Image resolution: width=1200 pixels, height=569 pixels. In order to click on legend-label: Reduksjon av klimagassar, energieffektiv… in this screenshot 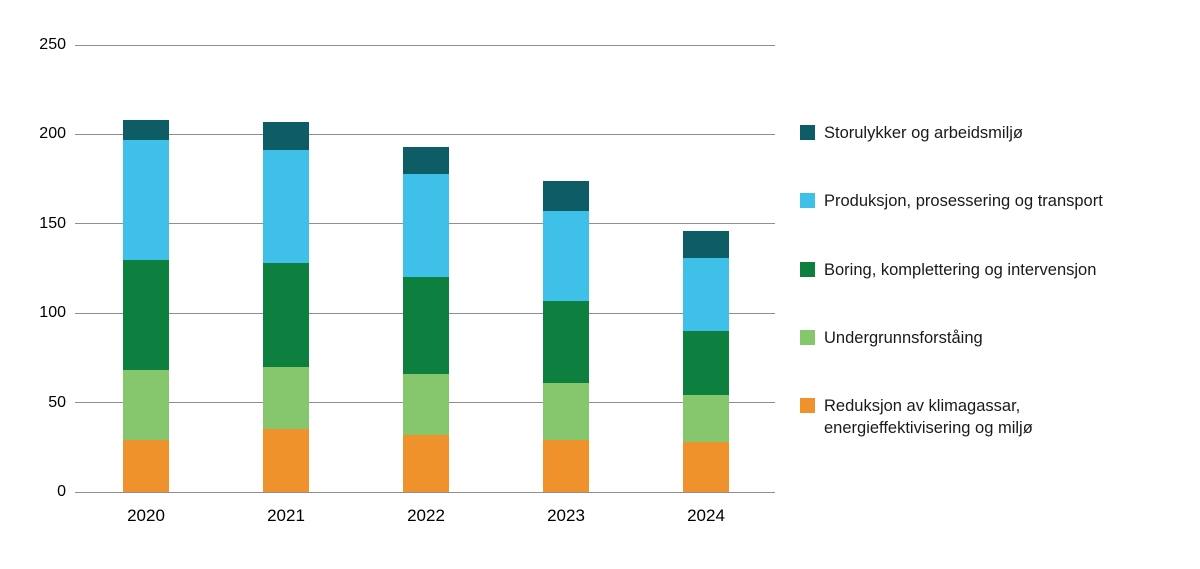, I will do `click(928, 417)`.